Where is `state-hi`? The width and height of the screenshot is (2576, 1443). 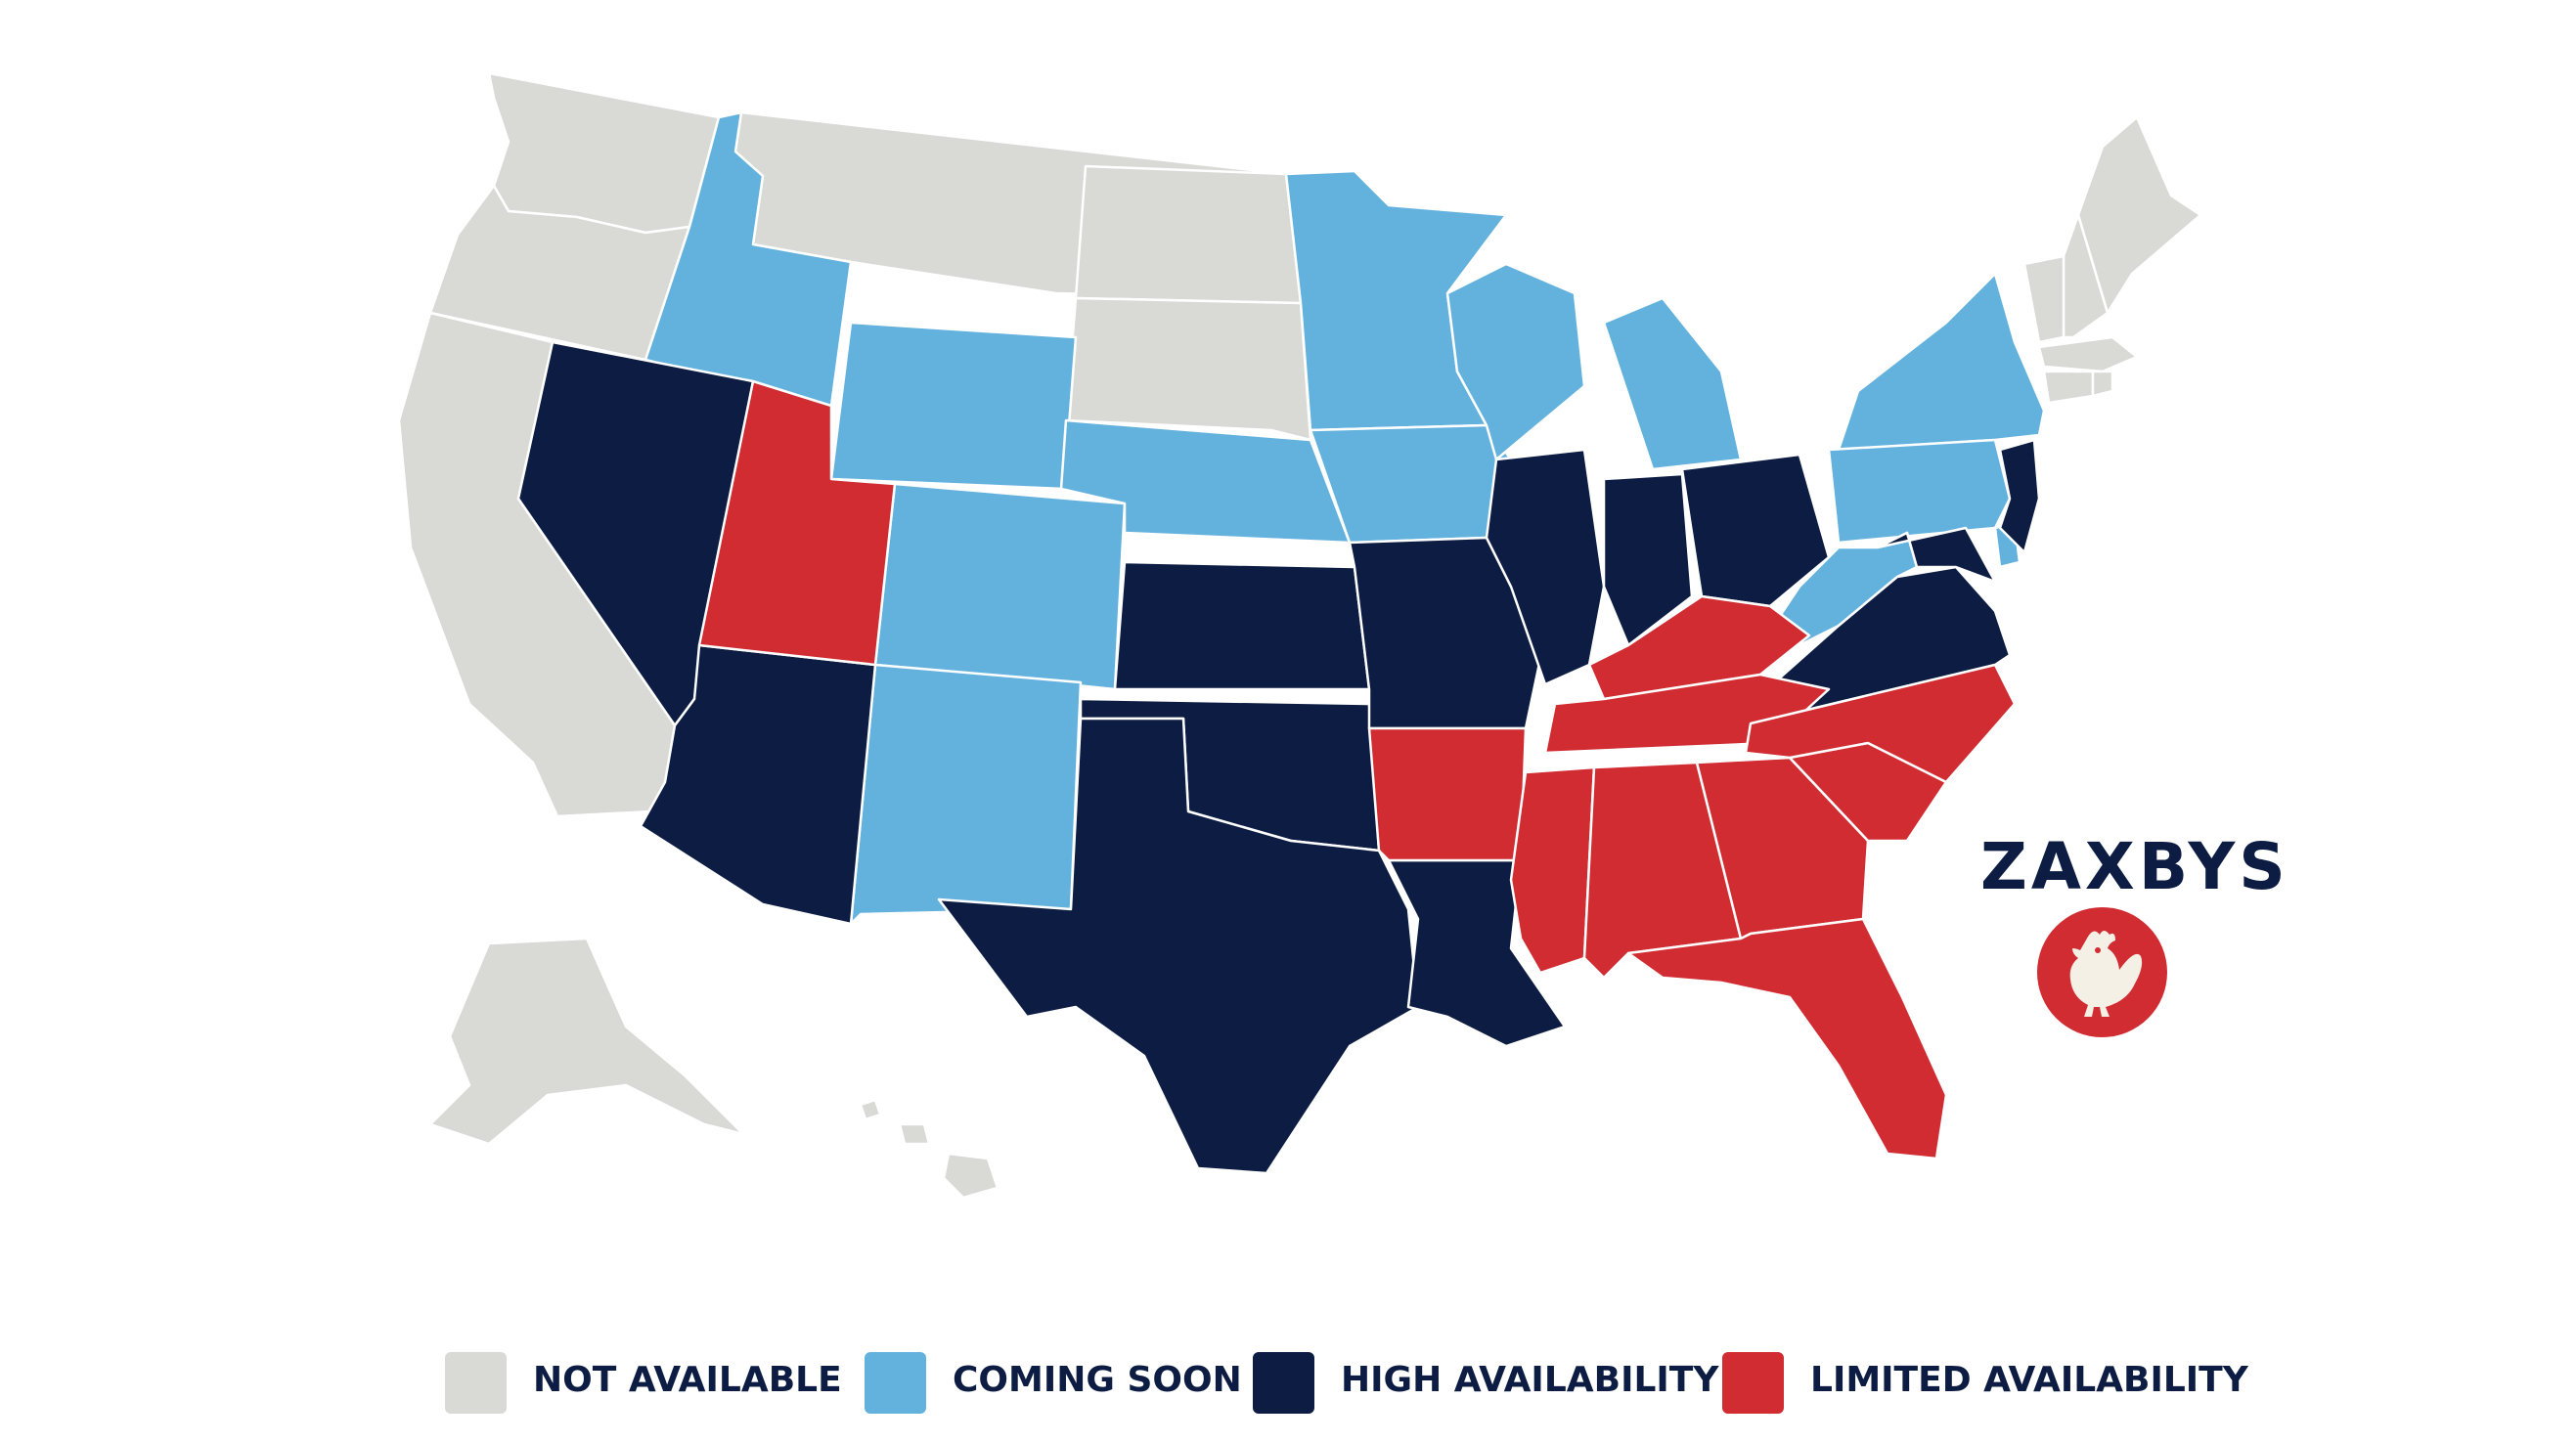 state-hi is located at coordinates (929, 1149).